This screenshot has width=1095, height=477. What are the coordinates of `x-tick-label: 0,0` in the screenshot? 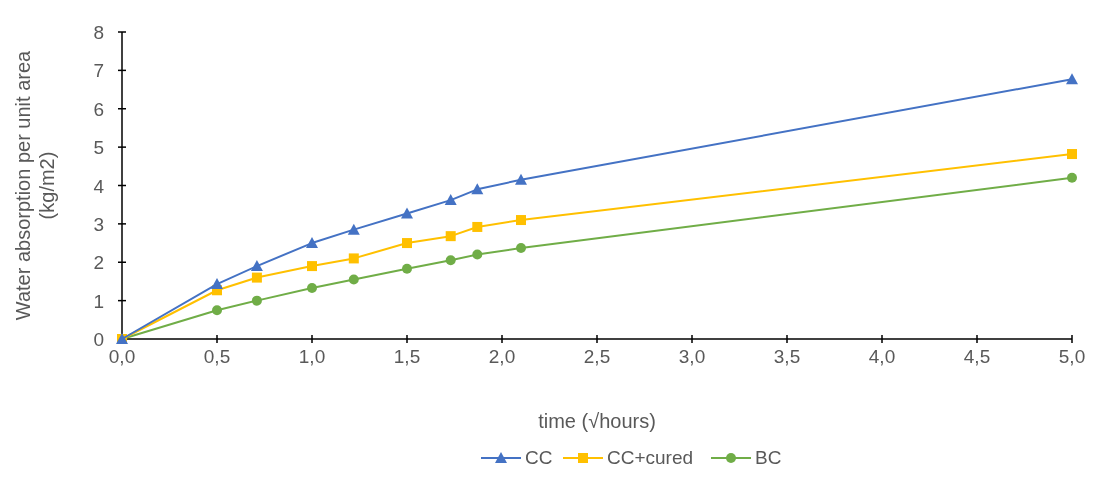 It's located at (122, 356).